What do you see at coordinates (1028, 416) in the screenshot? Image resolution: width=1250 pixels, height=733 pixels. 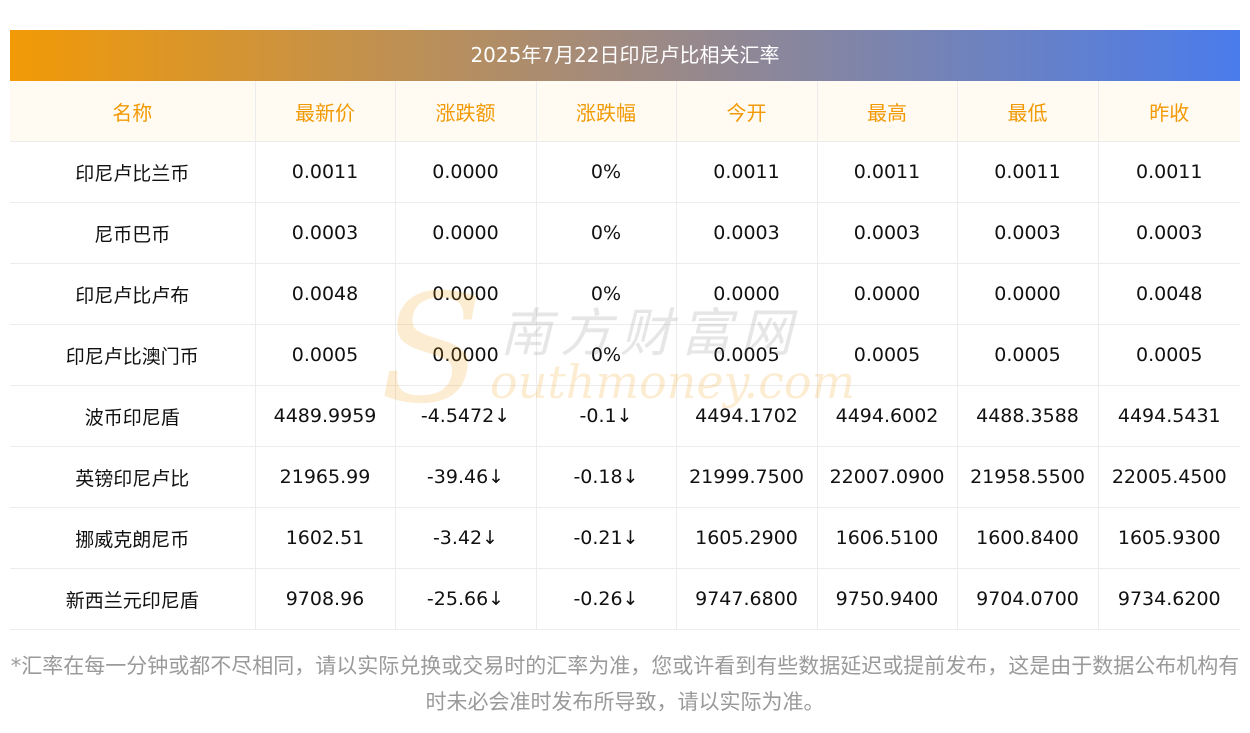 I see `cell-low: 4488.3588` at bounding box center [1028, 416].